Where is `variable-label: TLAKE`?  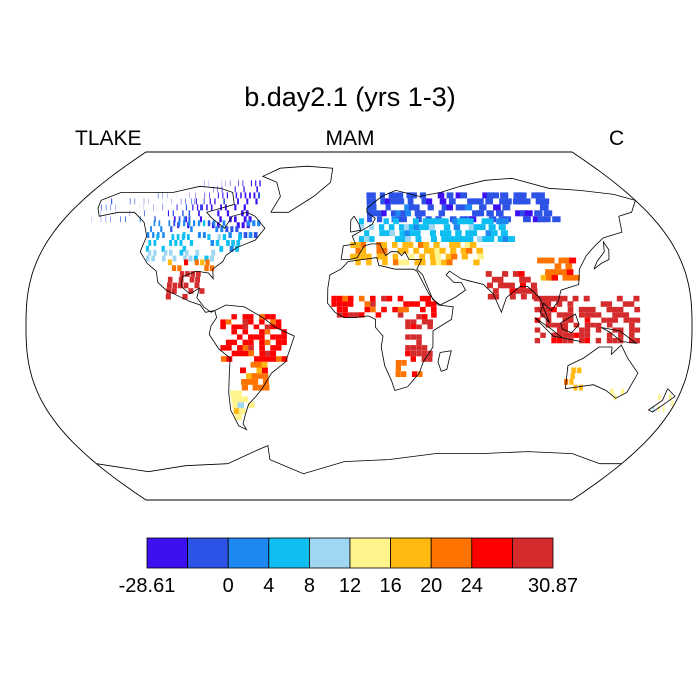 variable-label: TLAKE is located at coordinates (108, 138).